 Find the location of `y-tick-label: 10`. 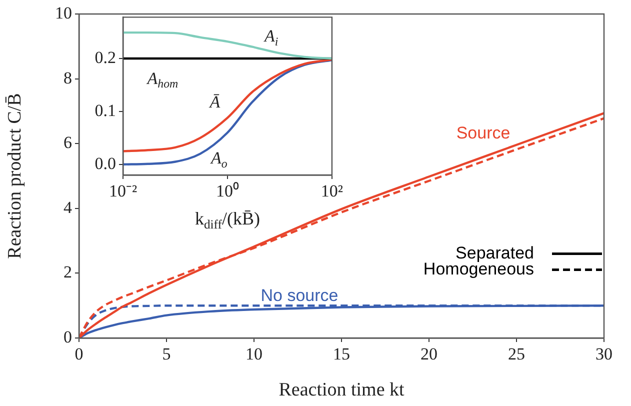

y-tick-label: 10 is located at coordinates (63, 12).